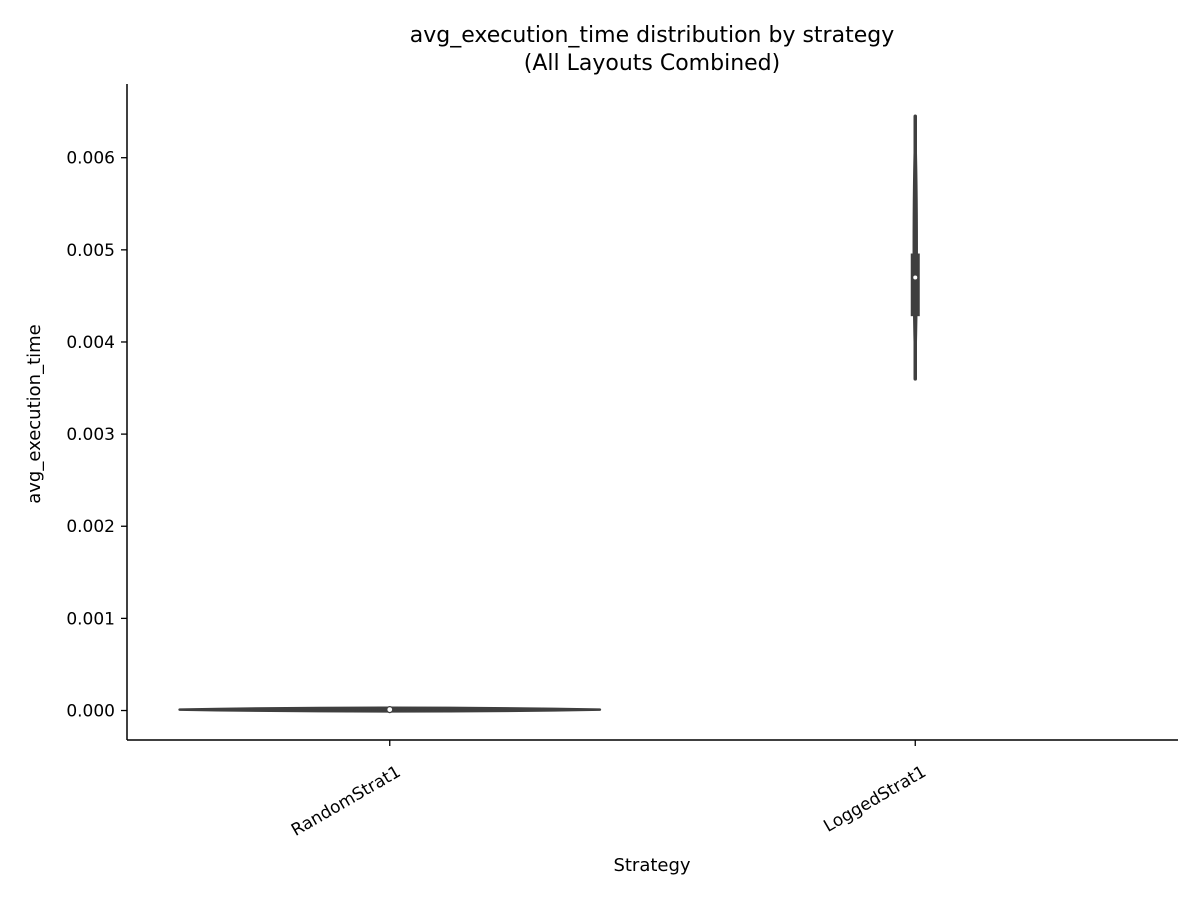 The width and height of the screenshot is (1200, 900). I want to click on violin-iqr-box, so click(915, 285).